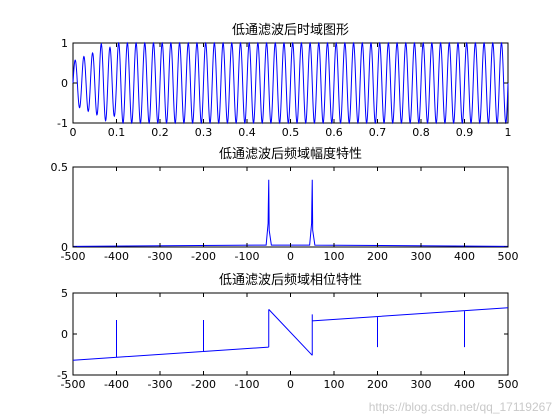 Image resolution: width=560 pixels, height=420 pixels. Describe the element at coordinates (204, 132) in the screenshot. I see `x-tick-label: 0.3` at that location.